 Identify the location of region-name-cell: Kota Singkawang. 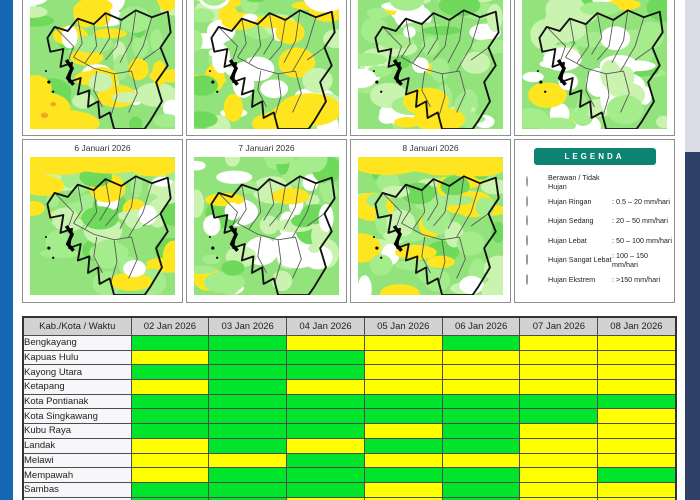
(77, 416).